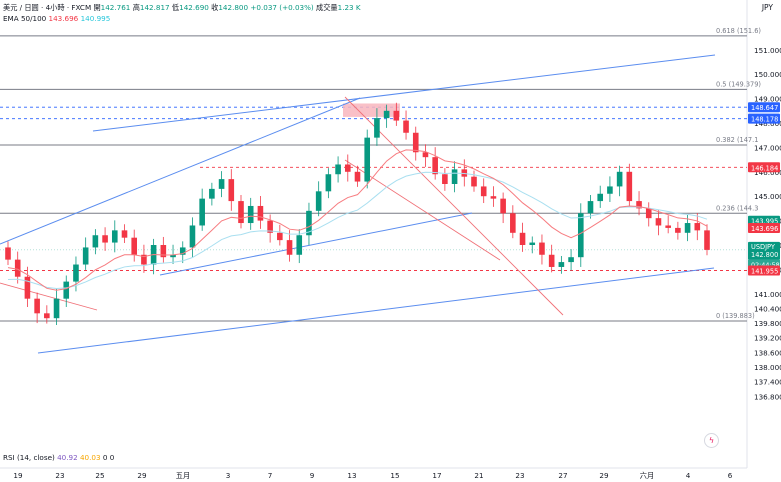 Image resolution: width=781 pixels, height=482 pixels. Describe the element at coordinates (767, 147) in the screenshot. I see `y-tick-label: 147.000` at that location.